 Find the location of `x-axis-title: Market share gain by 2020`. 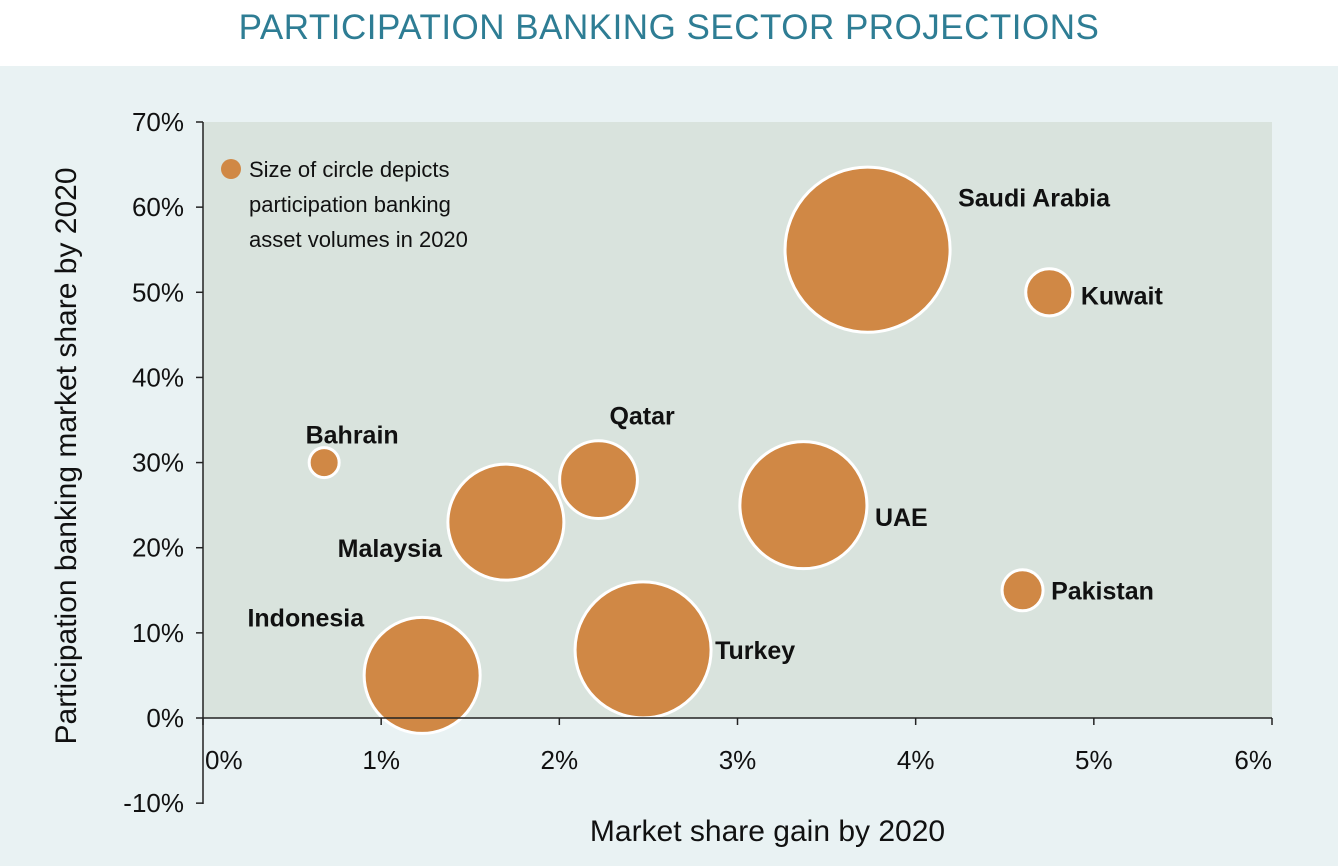

x-axis-title: Market share gain by 2020 is located at coordinates (767, 831).